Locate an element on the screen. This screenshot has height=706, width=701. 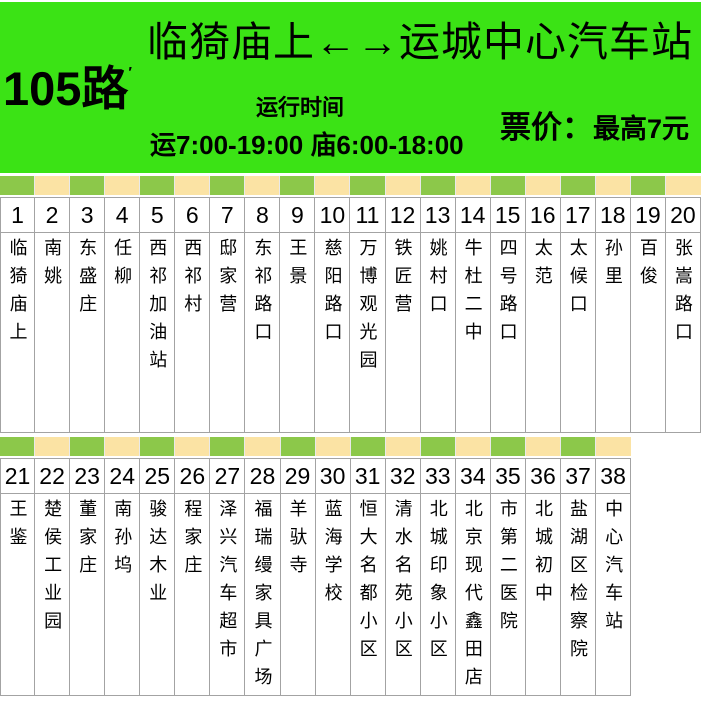
stop-name: 邸家营 is located at coordinates (227, 280).